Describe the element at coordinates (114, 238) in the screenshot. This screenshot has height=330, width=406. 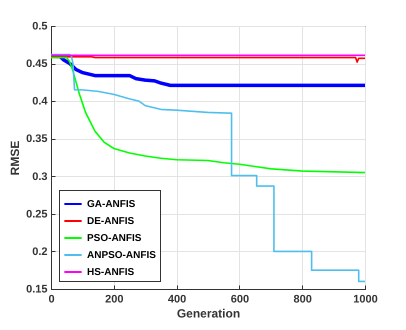
I see `legend-label: PSO-ANFIS` at that location.